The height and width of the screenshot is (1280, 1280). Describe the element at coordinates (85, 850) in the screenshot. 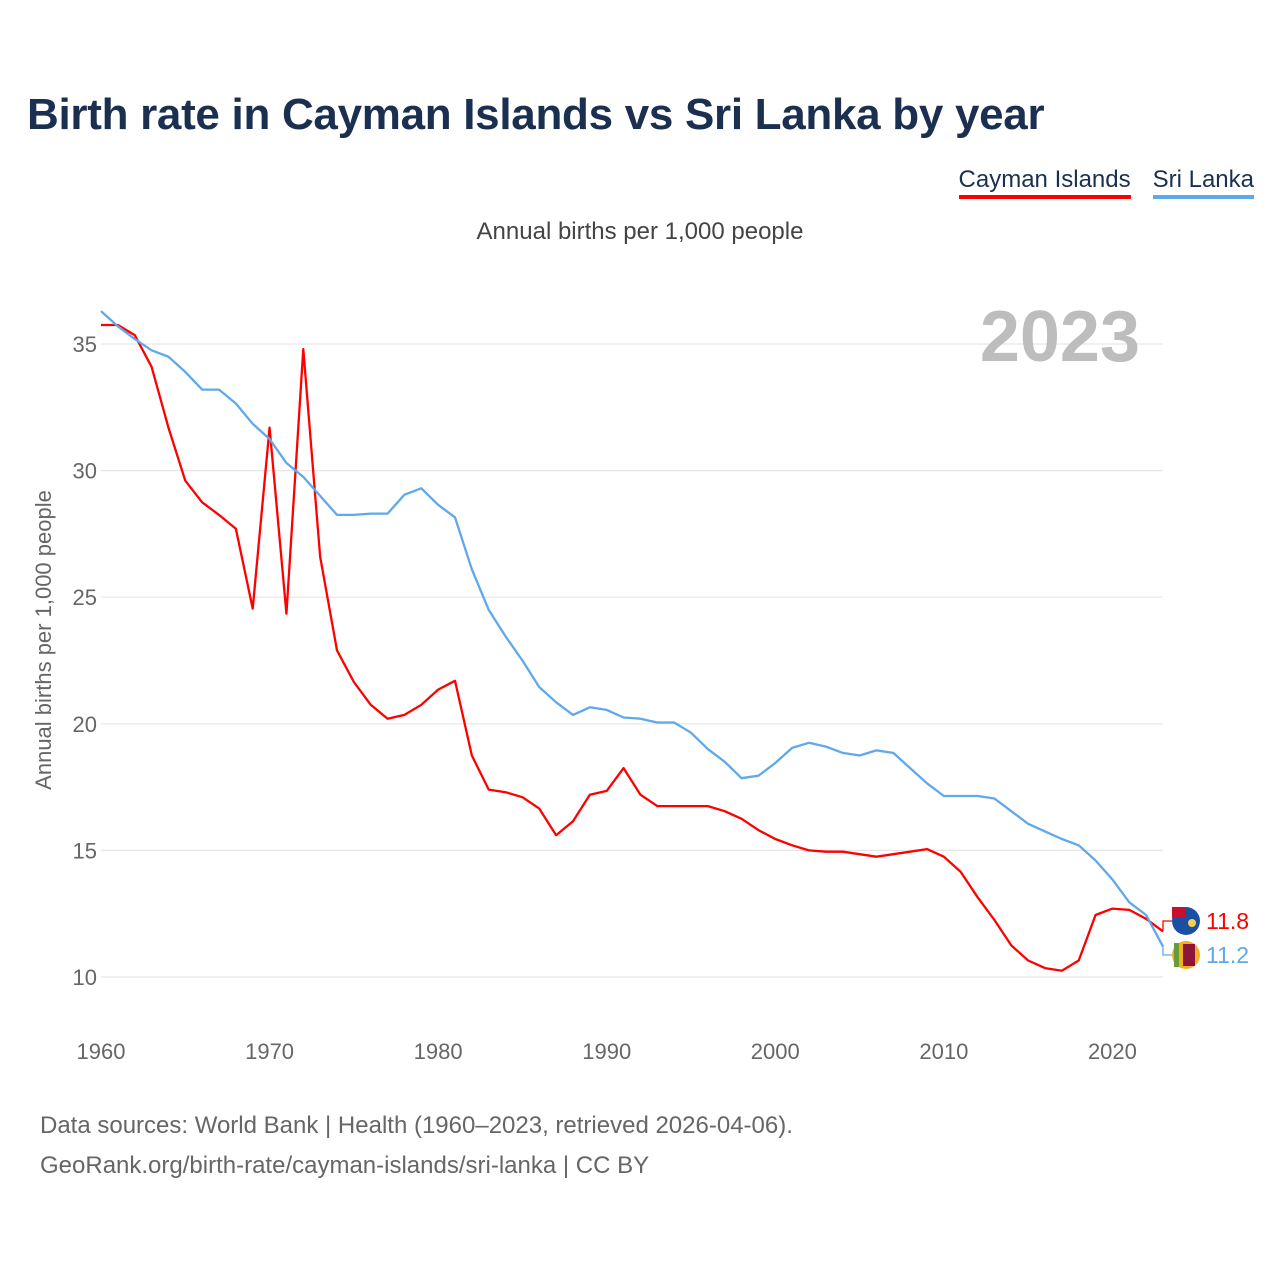

I see `y-tick-label: 15` at that location.